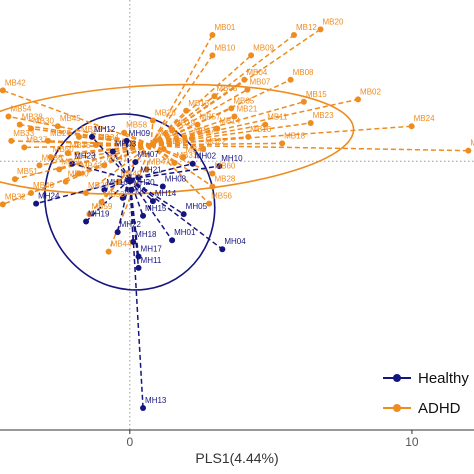  I want to click on spoke-mb22, so click(177, 147).